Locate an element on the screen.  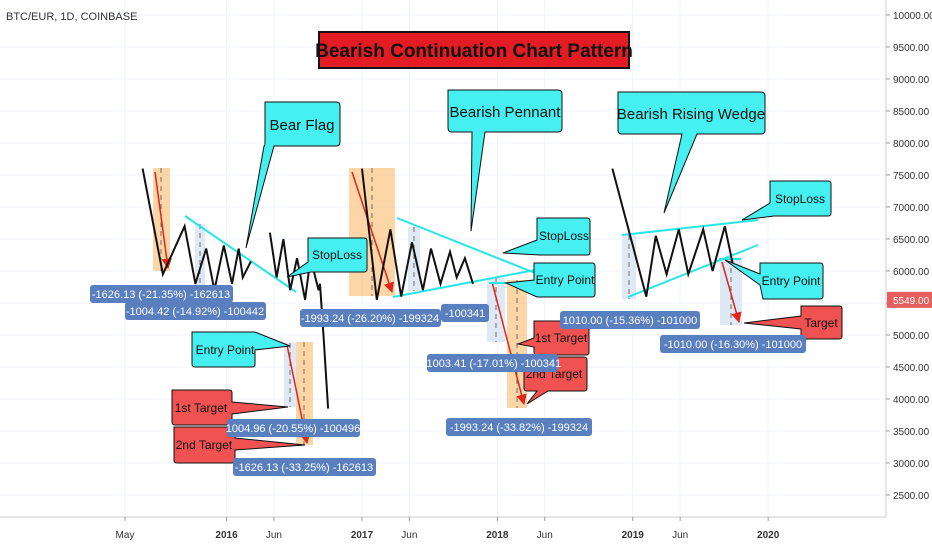
time-tick-label: 2016 is located at coordinates (226, 535).